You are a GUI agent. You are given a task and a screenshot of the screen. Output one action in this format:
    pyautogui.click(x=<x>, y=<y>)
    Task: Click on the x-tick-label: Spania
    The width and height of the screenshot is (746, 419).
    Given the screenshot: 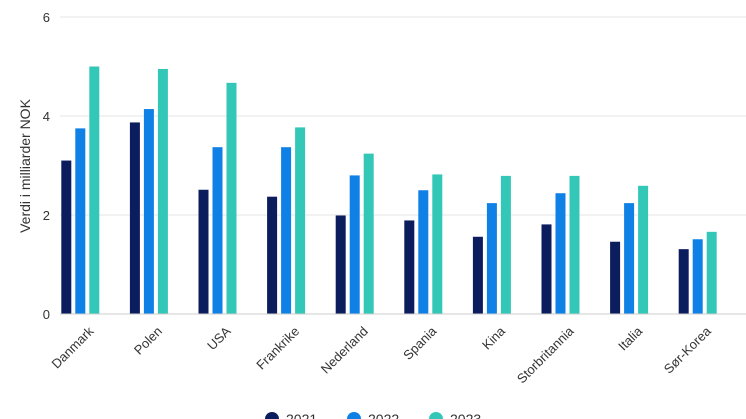 What is the action you would take?
    pyautogui.click(x=420, y=343)
    